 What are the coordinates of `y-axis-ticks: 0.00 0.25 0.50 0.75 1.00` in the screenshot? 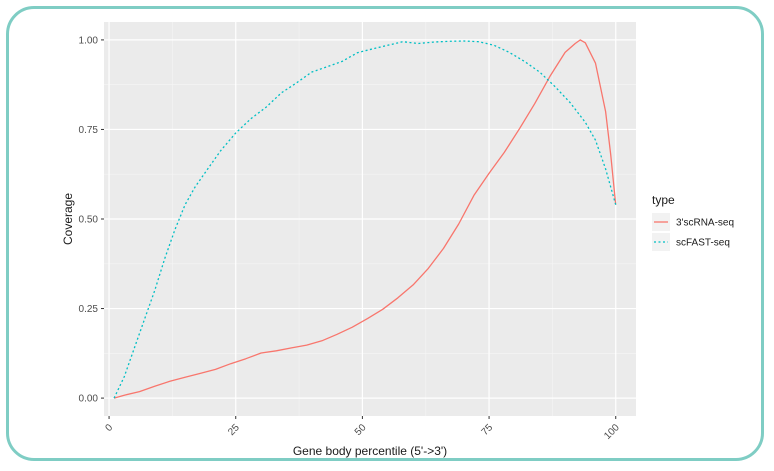 It's located at (91, 220).